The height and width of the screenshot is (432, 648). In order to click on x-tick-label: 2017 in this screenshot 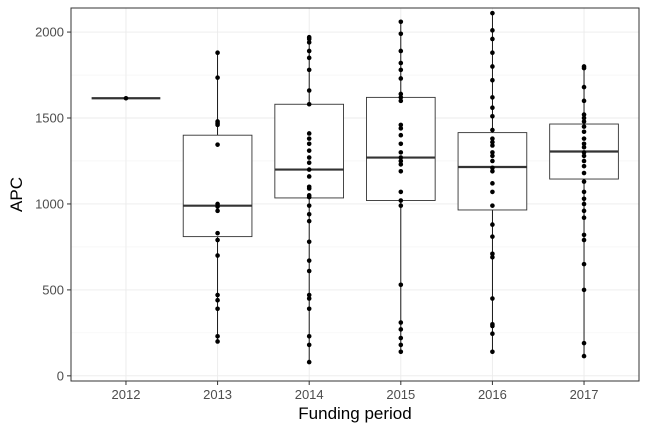, I will do `click(584, 394)`.